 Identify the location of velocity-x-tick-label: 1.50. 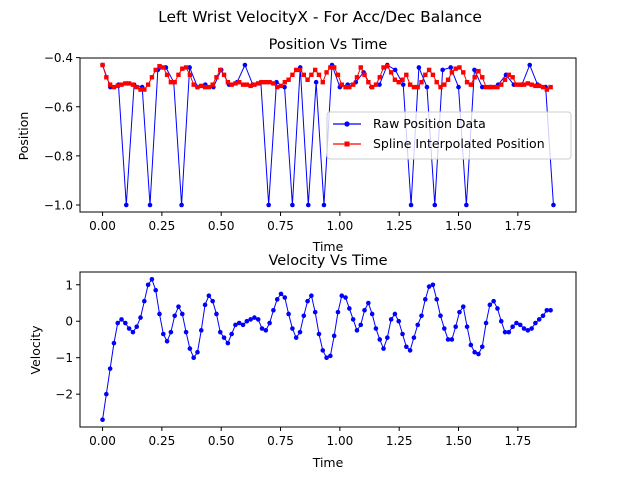
(458, 441).